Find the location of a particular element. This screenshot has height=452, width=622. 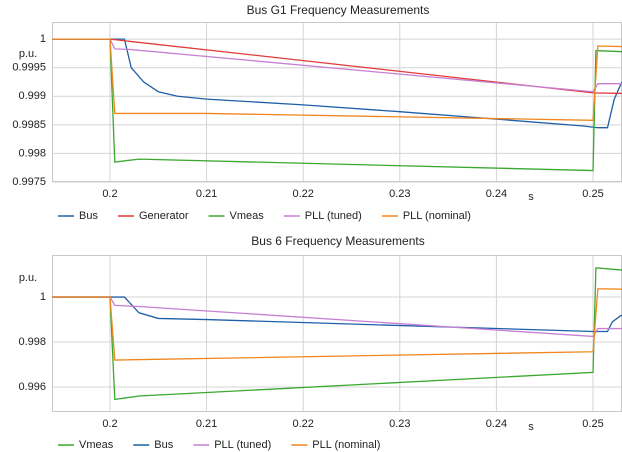

y-tick-label: 0.9985 is located at coordinates (29, 125).